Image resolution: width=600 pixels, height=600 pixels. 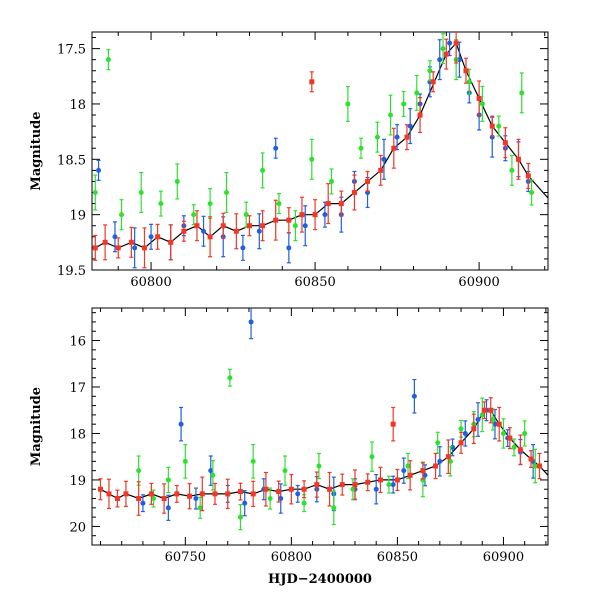 I want to click on y-tick-label: 20, so click(x=77, y=527).